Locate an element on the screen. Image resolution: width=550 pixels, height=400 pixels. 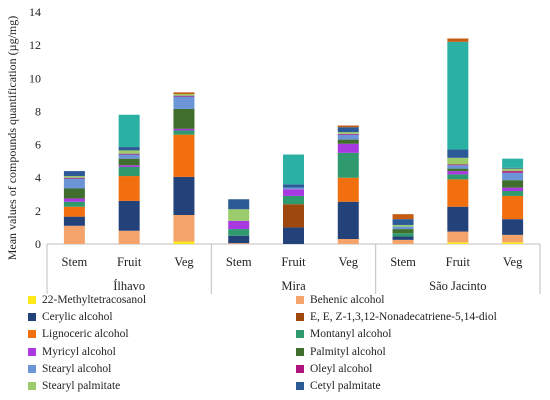
legend-label: Lignoceric alcohol is located at coordinates (85, 334).